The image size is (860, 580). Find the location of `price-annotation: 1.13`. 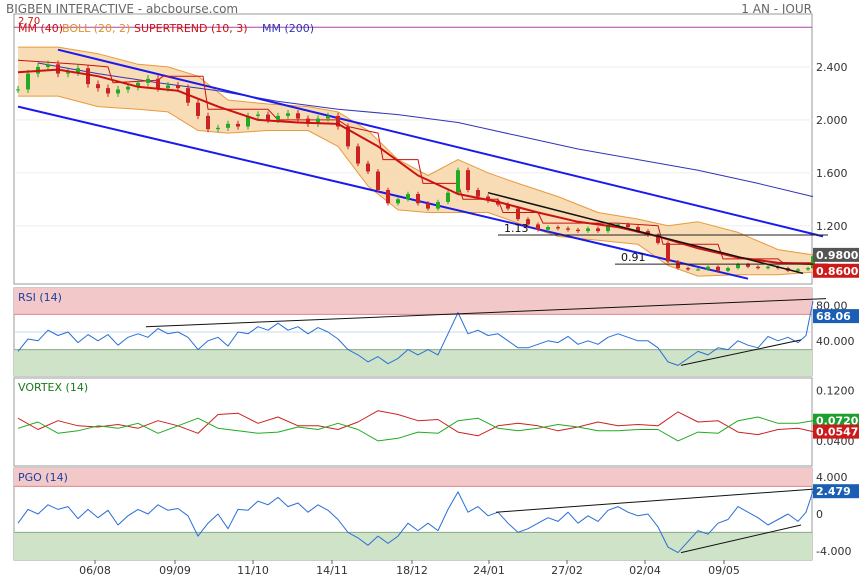

price-annotation: 1.13 is located at coordinates (516, 228).